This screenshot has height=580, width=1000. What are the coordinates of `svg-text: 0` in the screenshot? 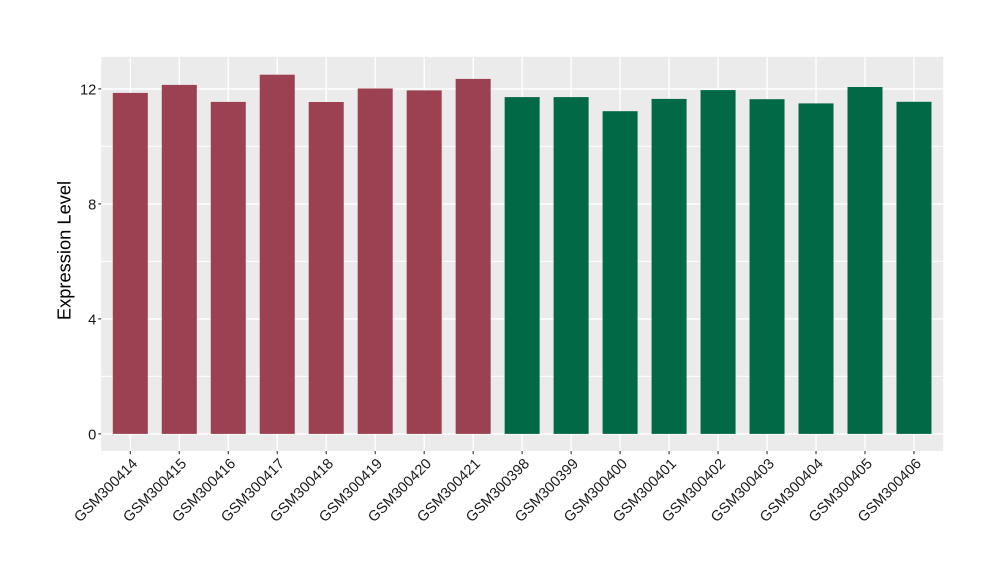 It's located at (92, 435).